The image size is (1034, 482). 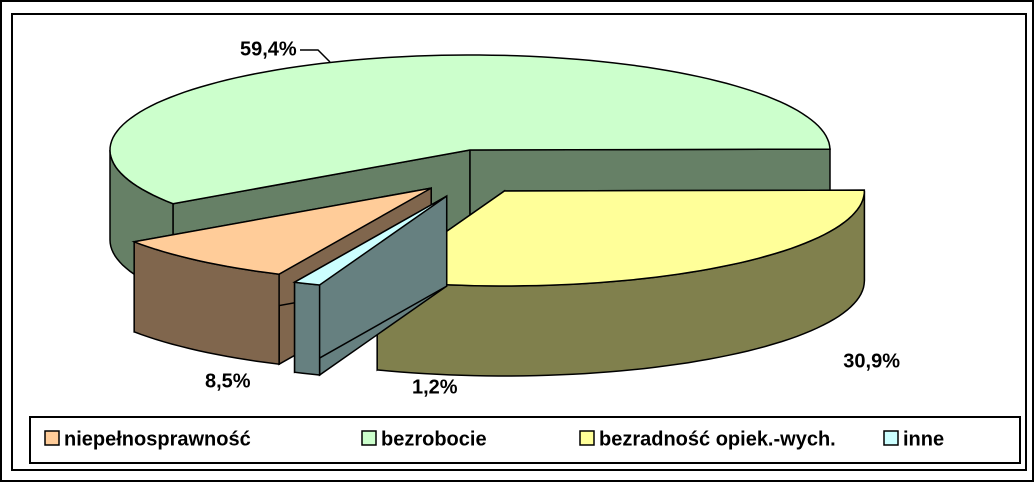 I want to click on value-label: 8,5%, so click(x=228, y=381).